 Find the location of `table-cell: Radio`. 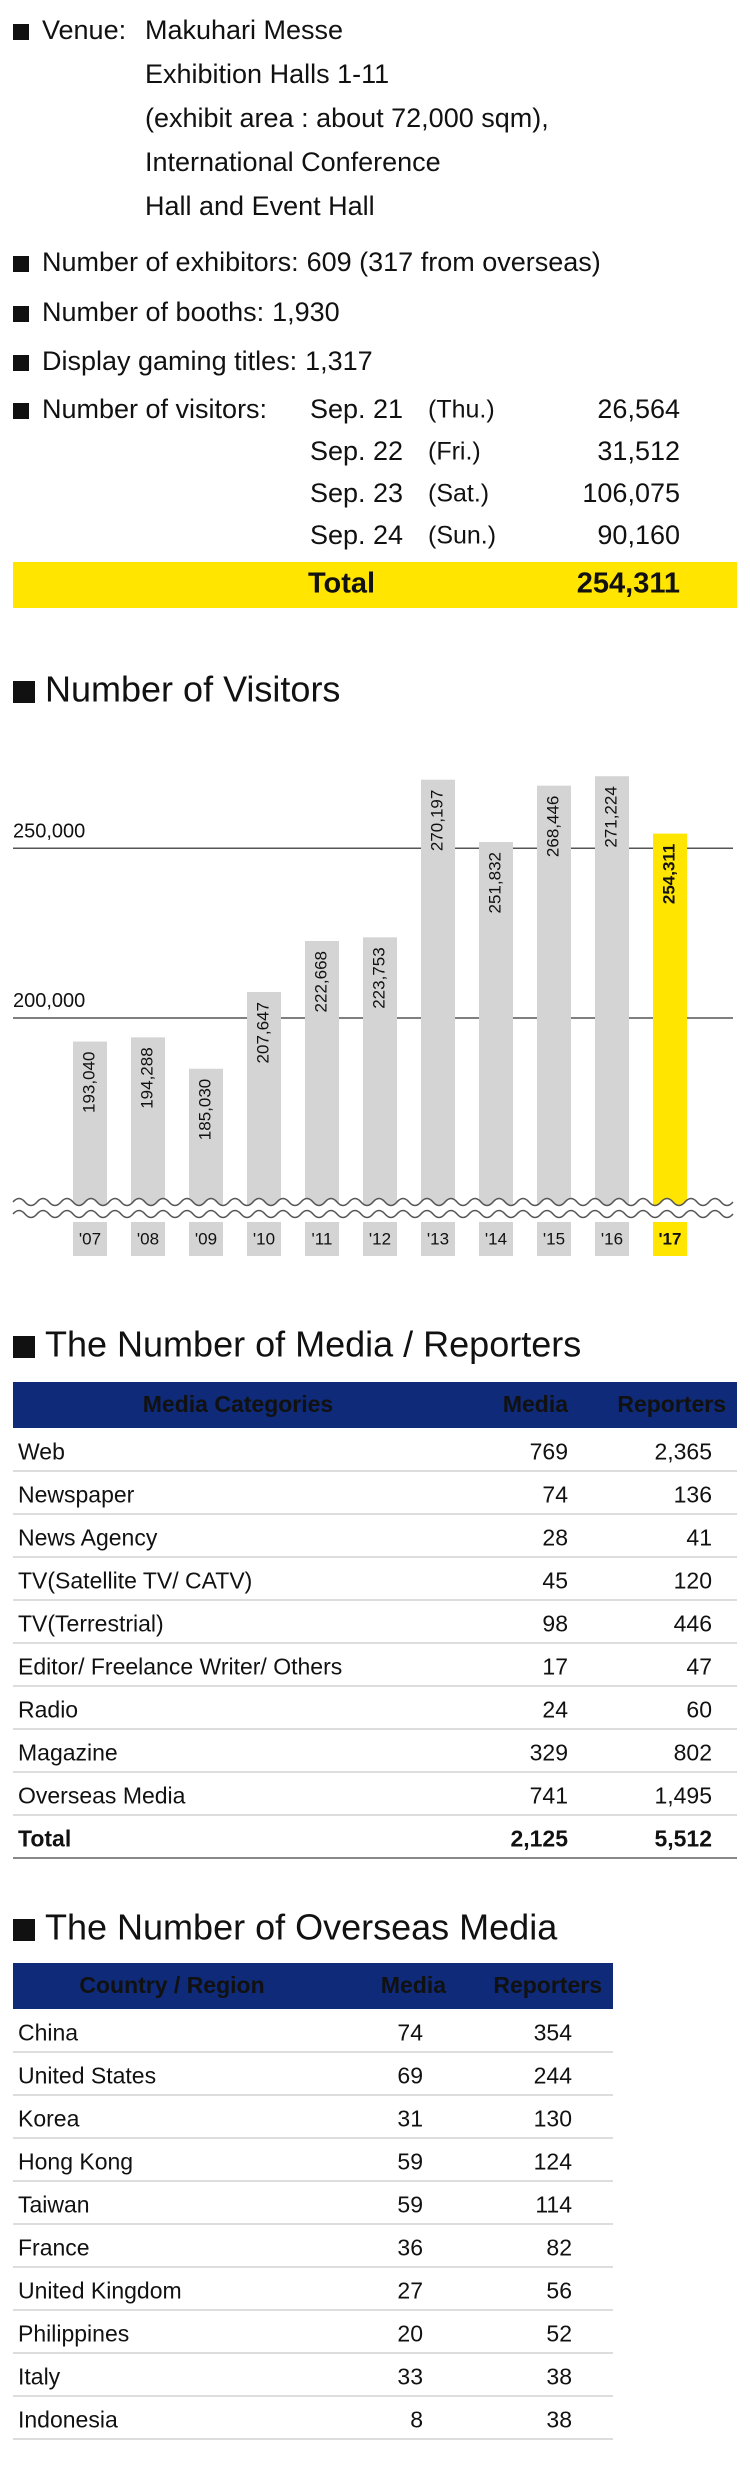

table-cell: Radio is located at coordinates (48, 1710).